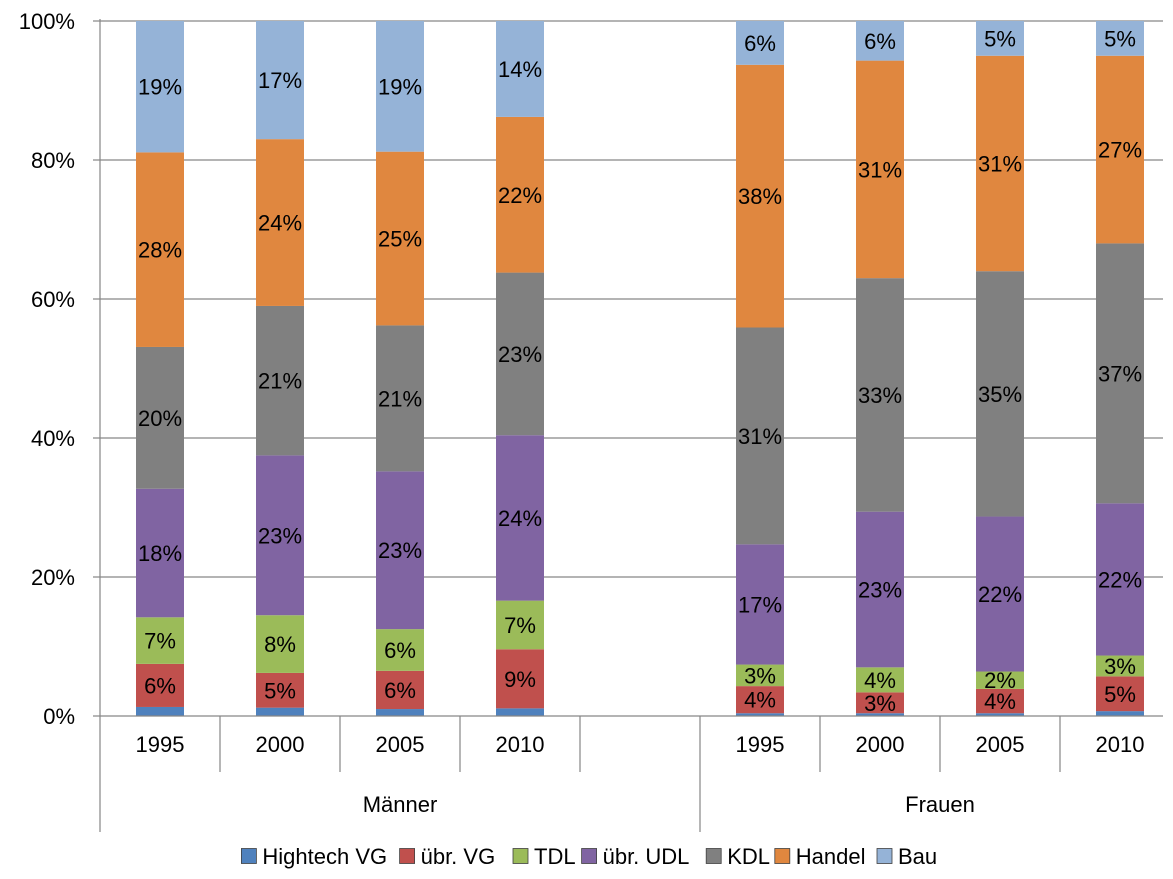  What do you see at coordinates (646, 856) in the screenshot?
I see `legend-label: übr. UDL` at bounding box center [646, 856].